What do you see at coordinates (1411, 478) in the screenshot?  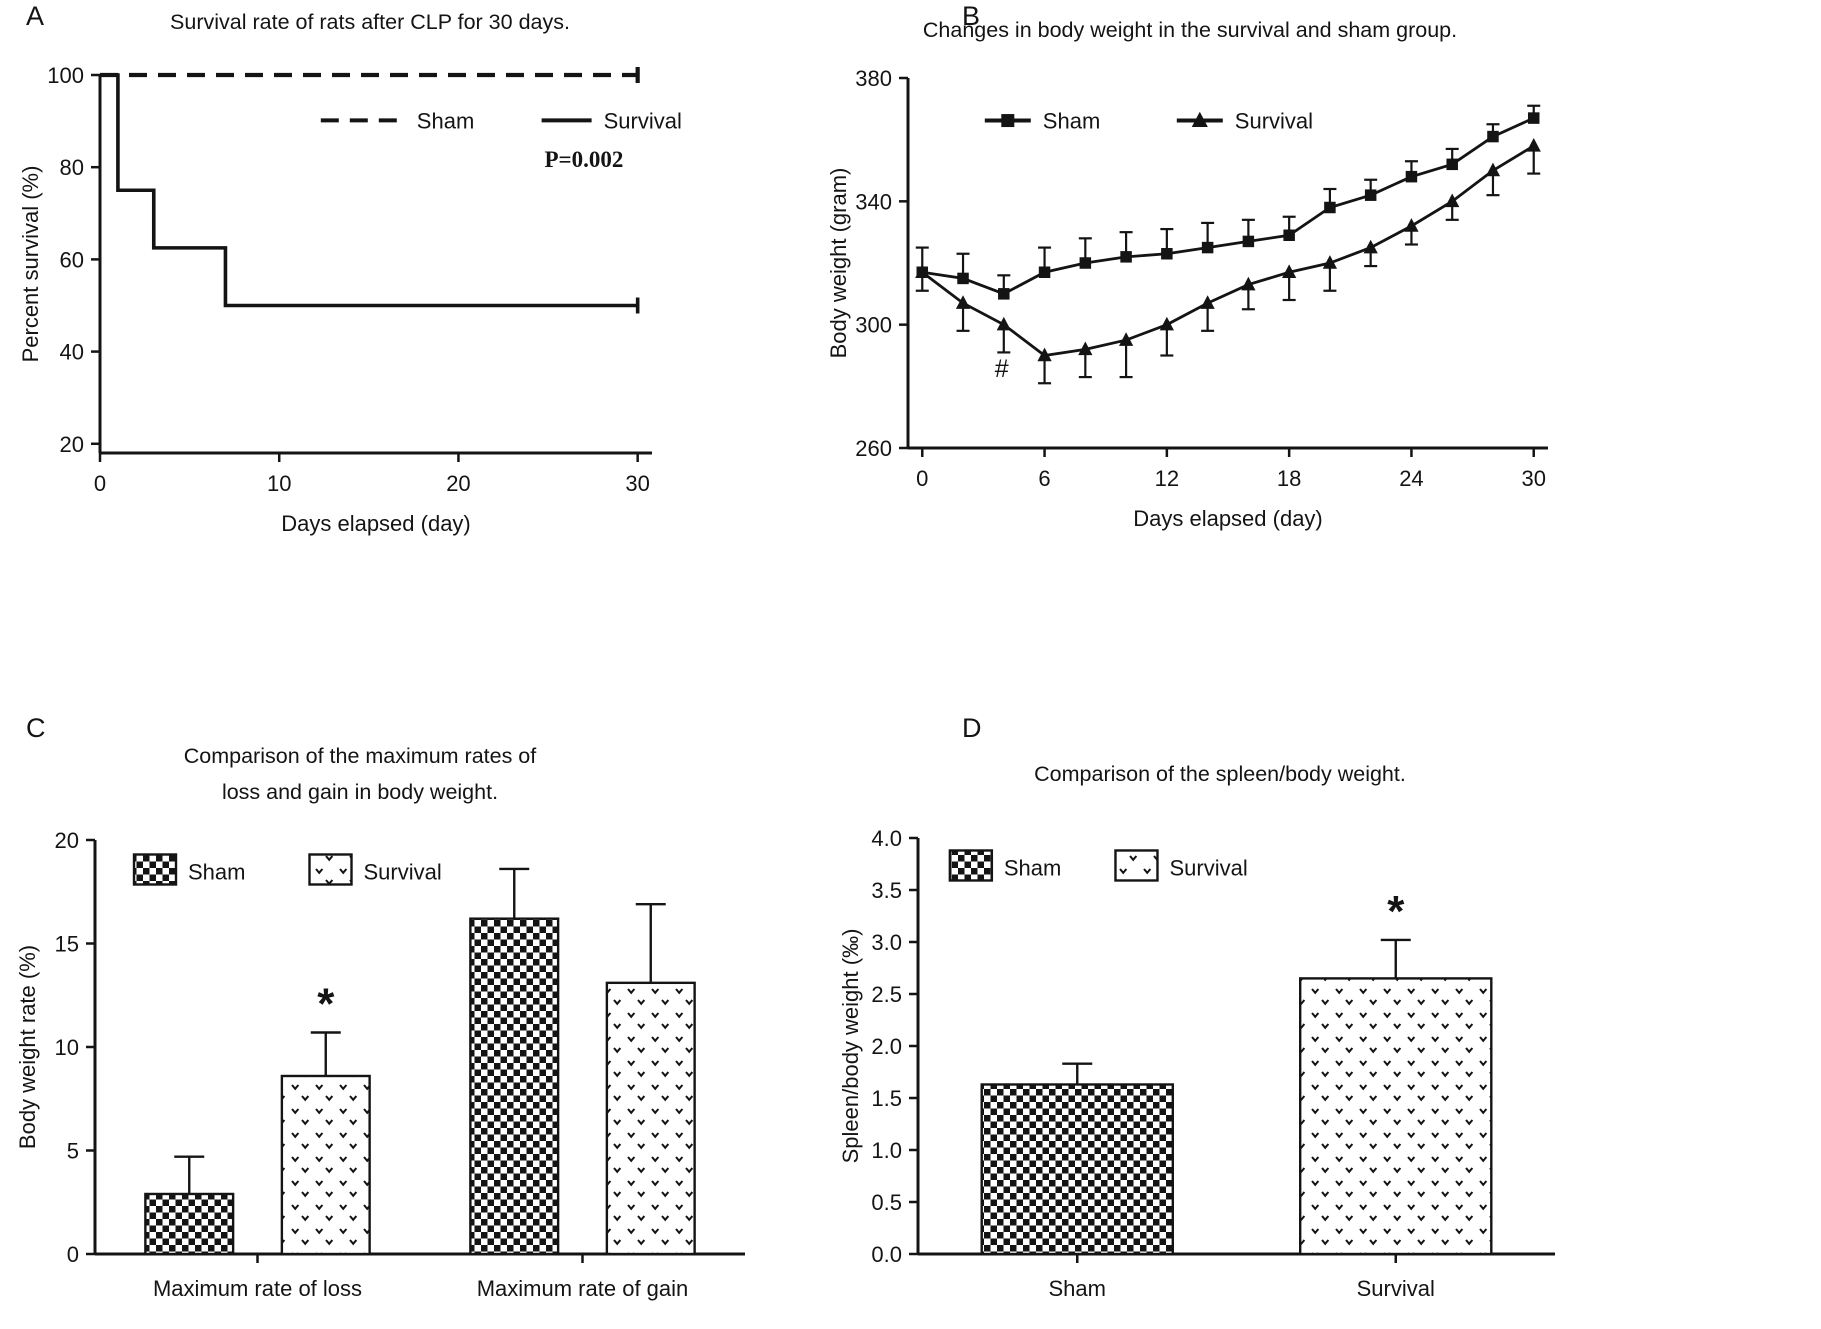 I see `svg-text: 24` at bounding box center [1411, 478].